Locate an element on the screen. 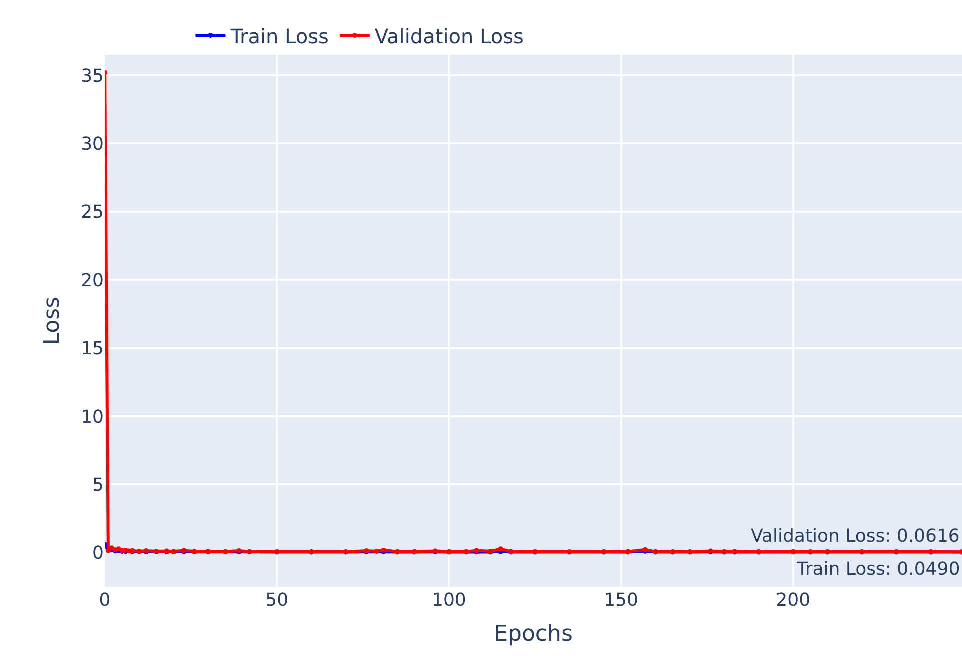 This screenshot has height=667, width=962. legend-label: Train Loss is located at coordinates (279, 36).